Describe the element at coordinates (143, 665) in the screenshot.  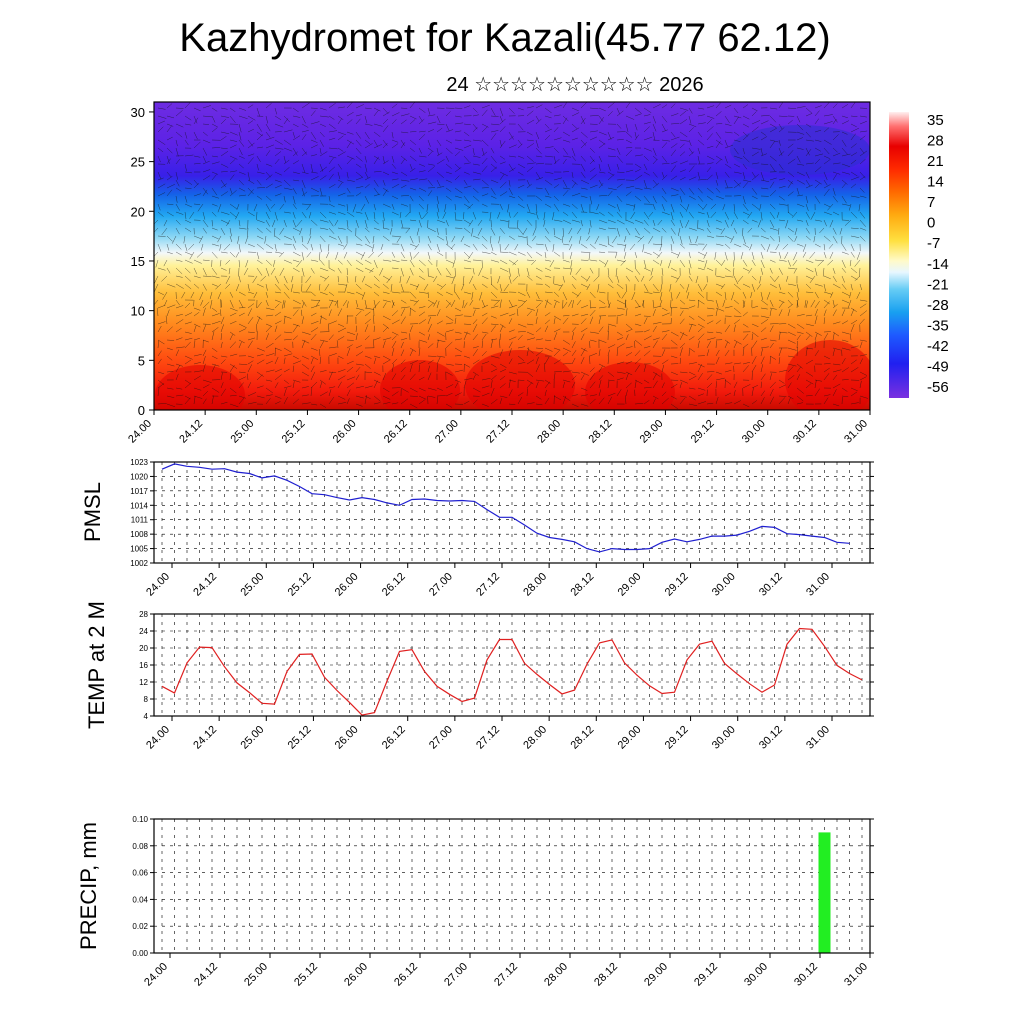
I see `temp-y-tick-label: 16` at that location.